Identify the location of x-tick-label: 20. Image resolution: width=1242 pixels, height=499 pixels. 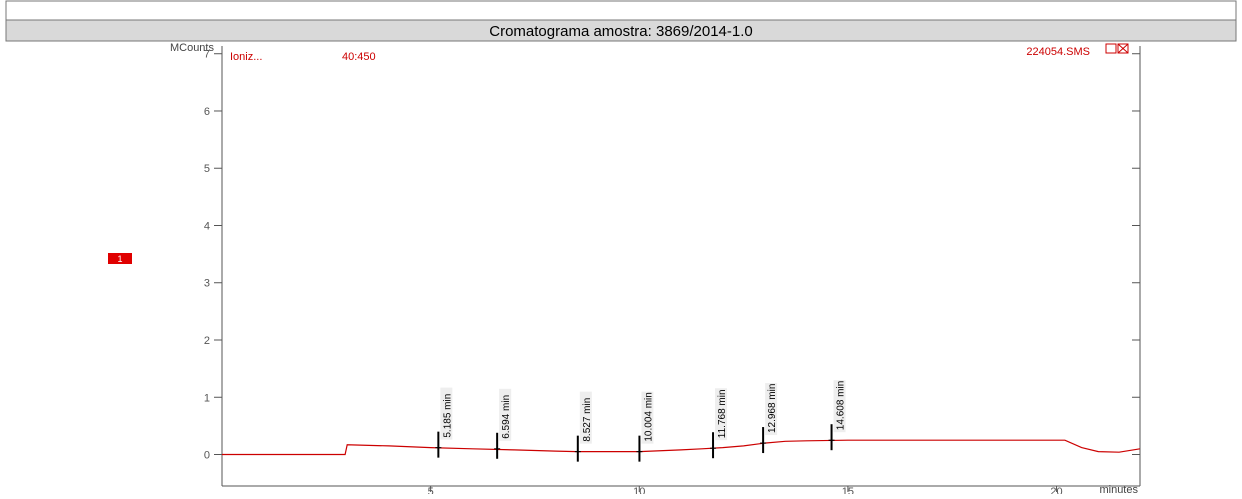
(1056, 490).